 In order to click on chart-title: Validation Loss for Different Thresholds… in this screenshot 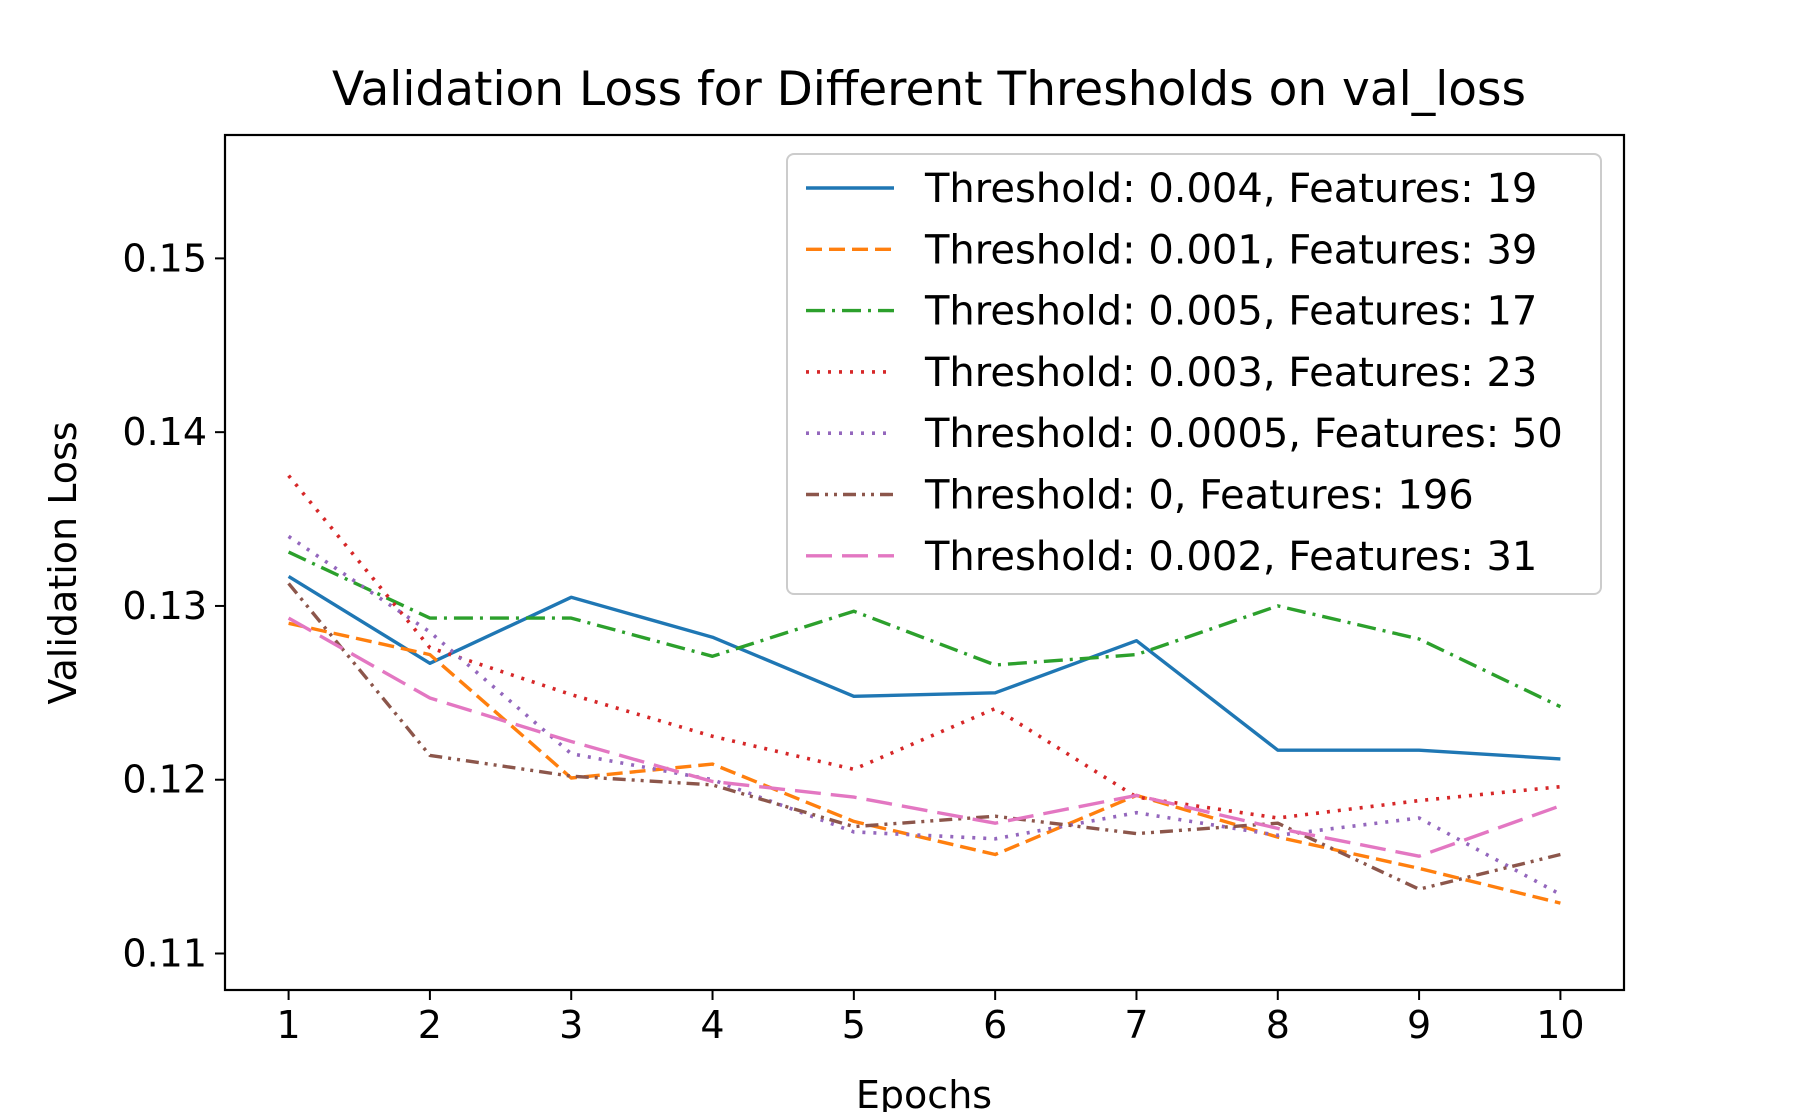, I will do `click(929, 89)`.